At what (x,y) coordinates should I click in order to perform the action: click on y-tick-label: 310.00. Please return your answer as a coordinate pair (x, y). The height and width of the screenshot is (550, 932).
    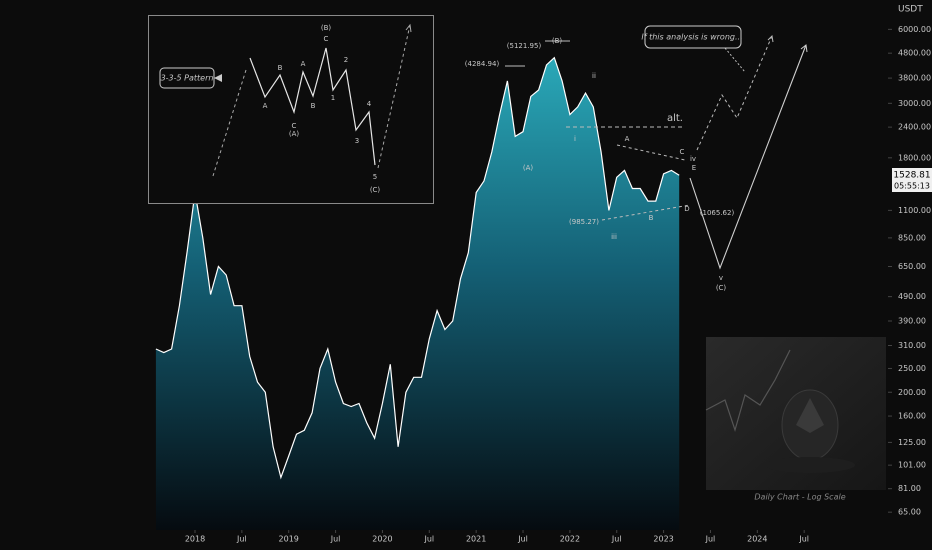
    Looking at the image, I should click on (912, 345).